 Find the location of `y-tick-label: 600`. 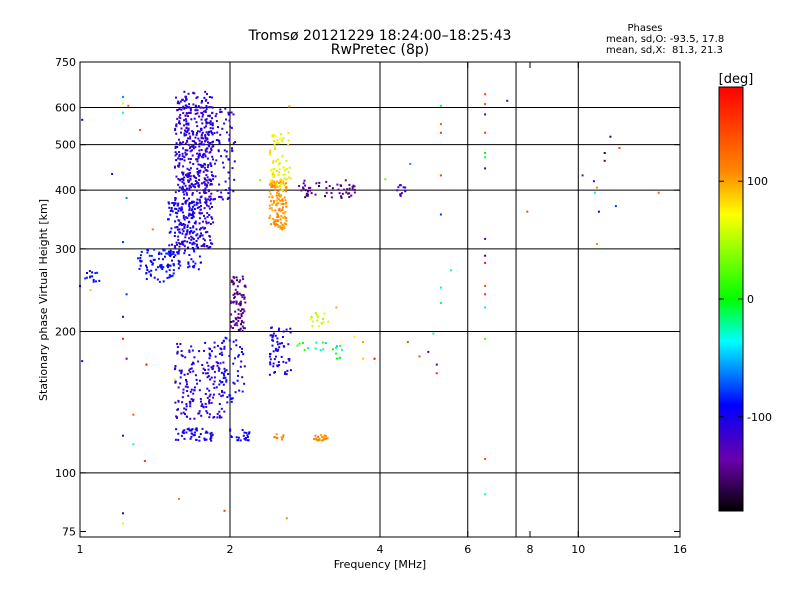

y-tick-label: 600 is located at coordinates (65, 107).